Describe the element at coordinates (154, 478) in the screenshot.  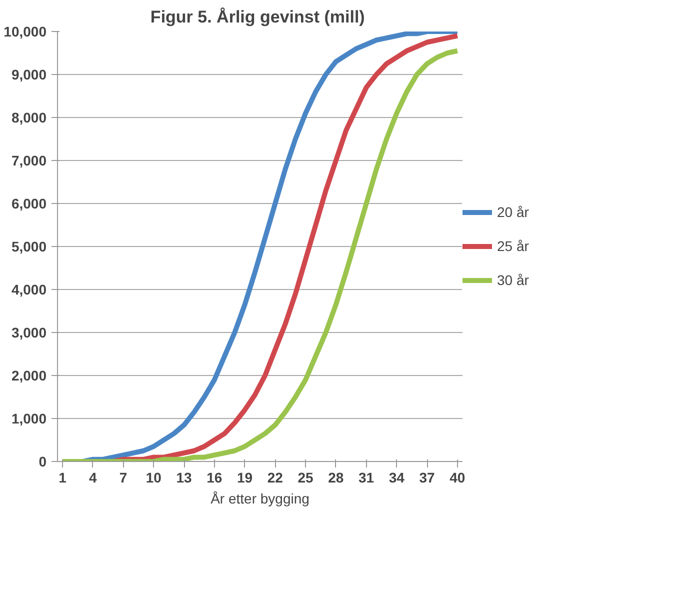
I see `x-tick-label: 10` at that location.